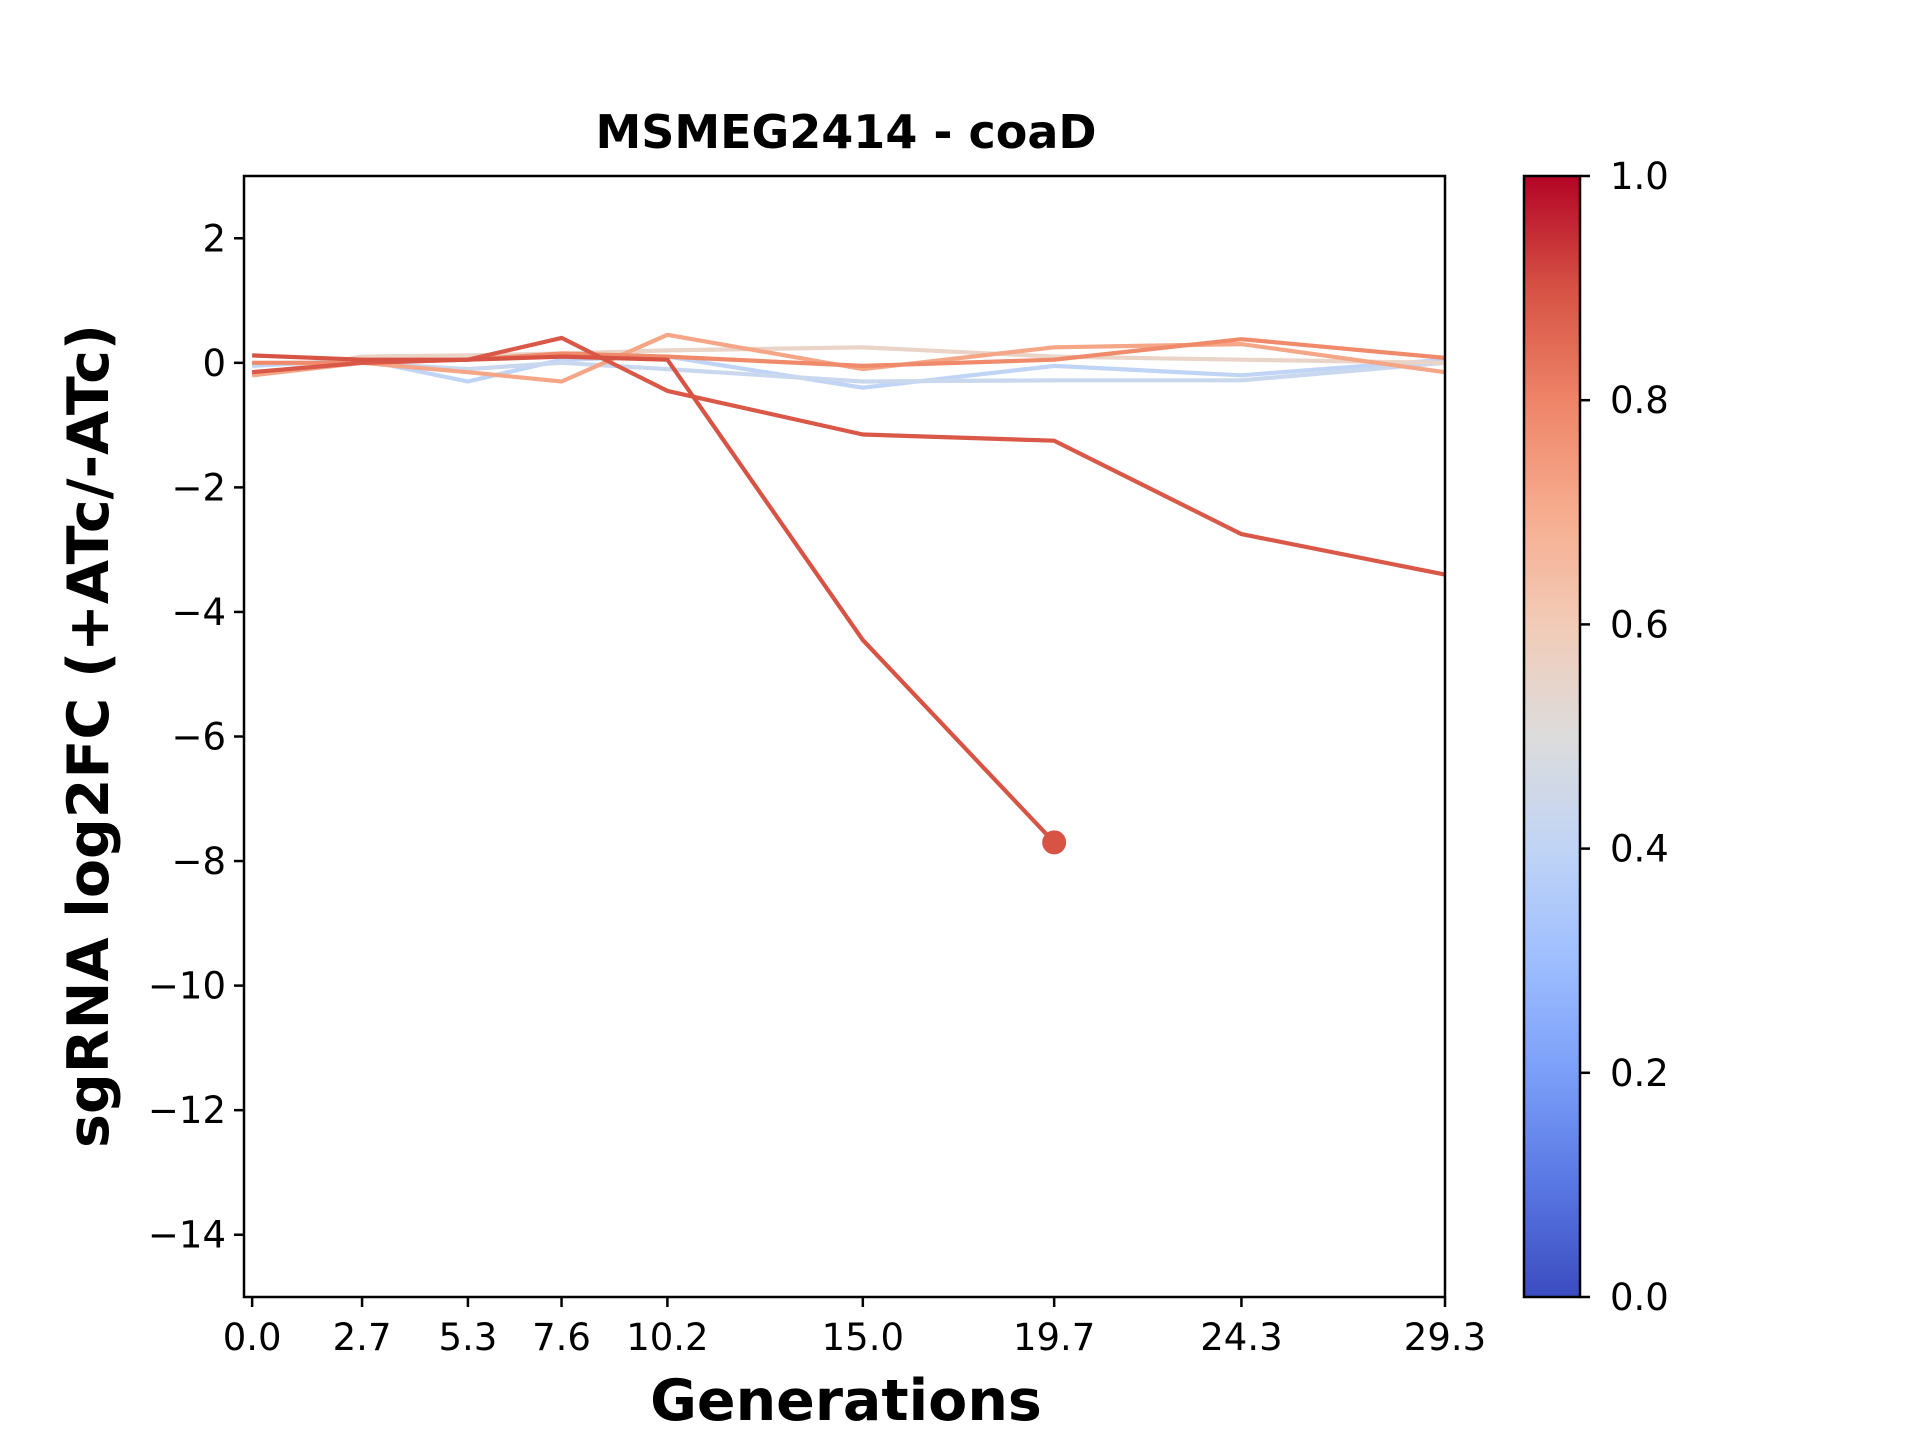 The width and height of the screenshot is (1920, 1440). I want to click on y-tick-label: −6, so click(198, 737).